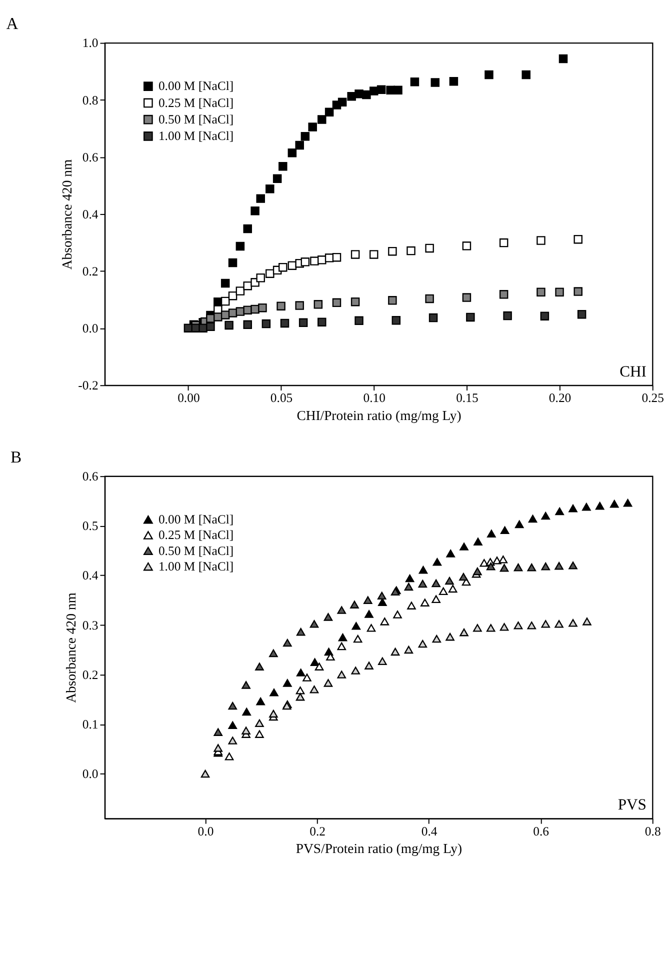  What do you see at coordinates (88, 385) in the screenshot?
I see `y-tick-label: -0.2` at bounding box center [88, 385].